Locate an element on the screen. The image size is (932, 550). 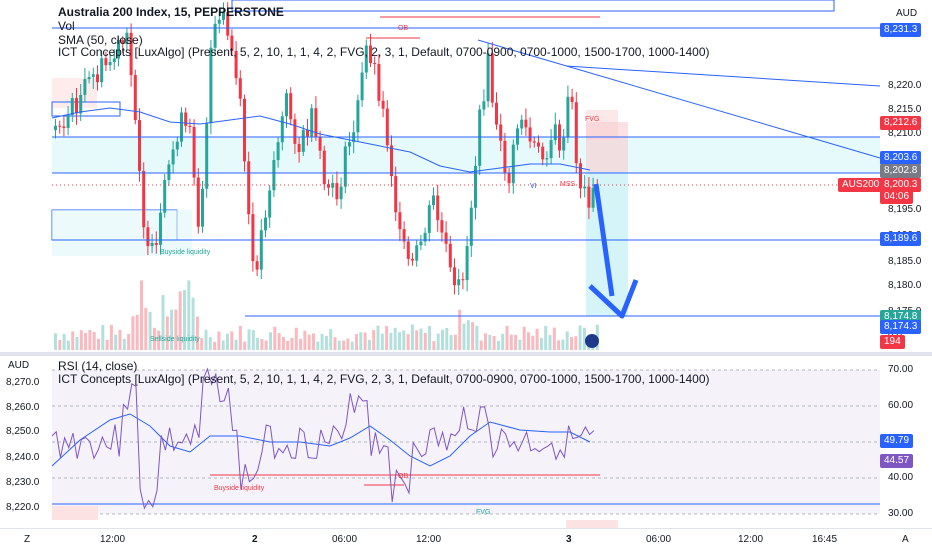
auto-scale-z-button: Z is located at coordinates (27, 539).